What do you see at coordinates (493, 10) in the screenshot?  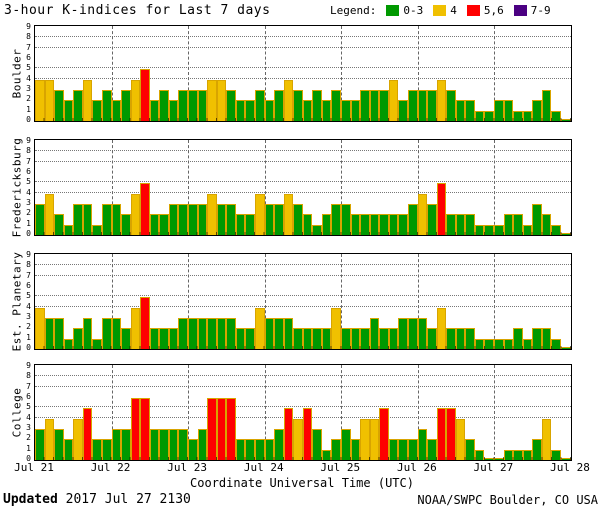 I see `legend-item-label: 5,6` at bounding box center [493, 10].